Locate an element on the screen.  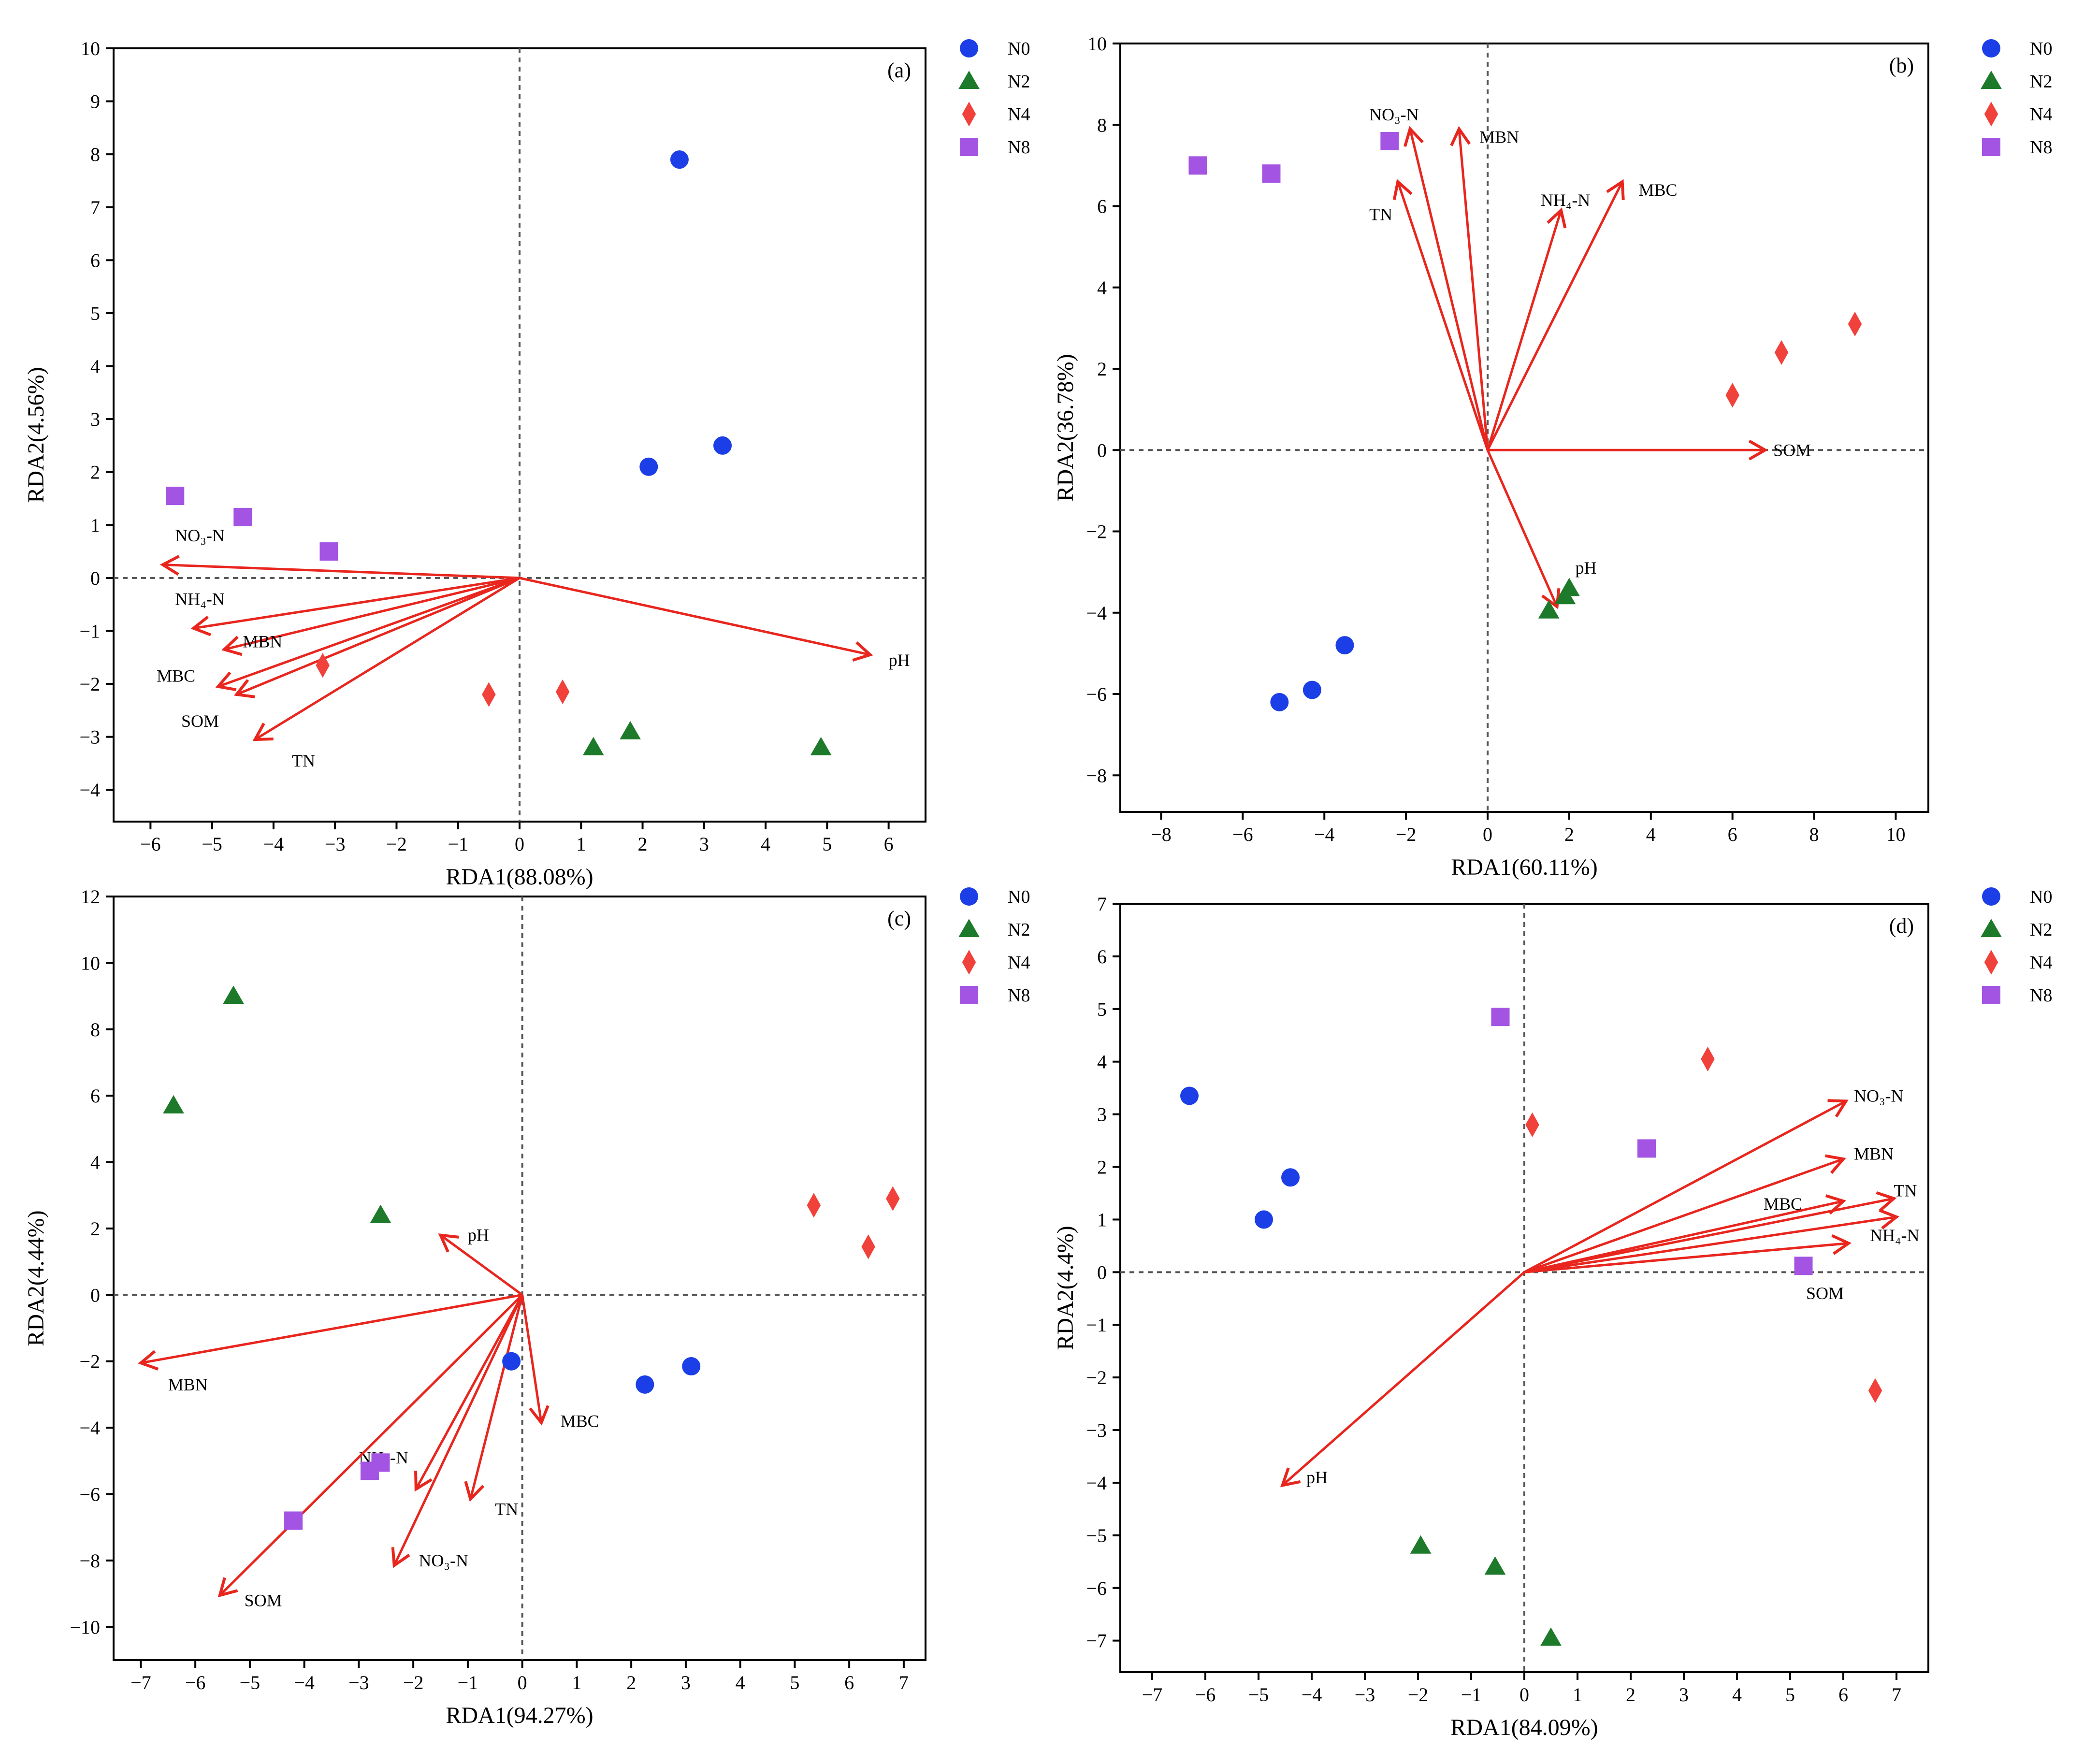
legend-label-n4: N4 is located at coordinates (1019, 114).